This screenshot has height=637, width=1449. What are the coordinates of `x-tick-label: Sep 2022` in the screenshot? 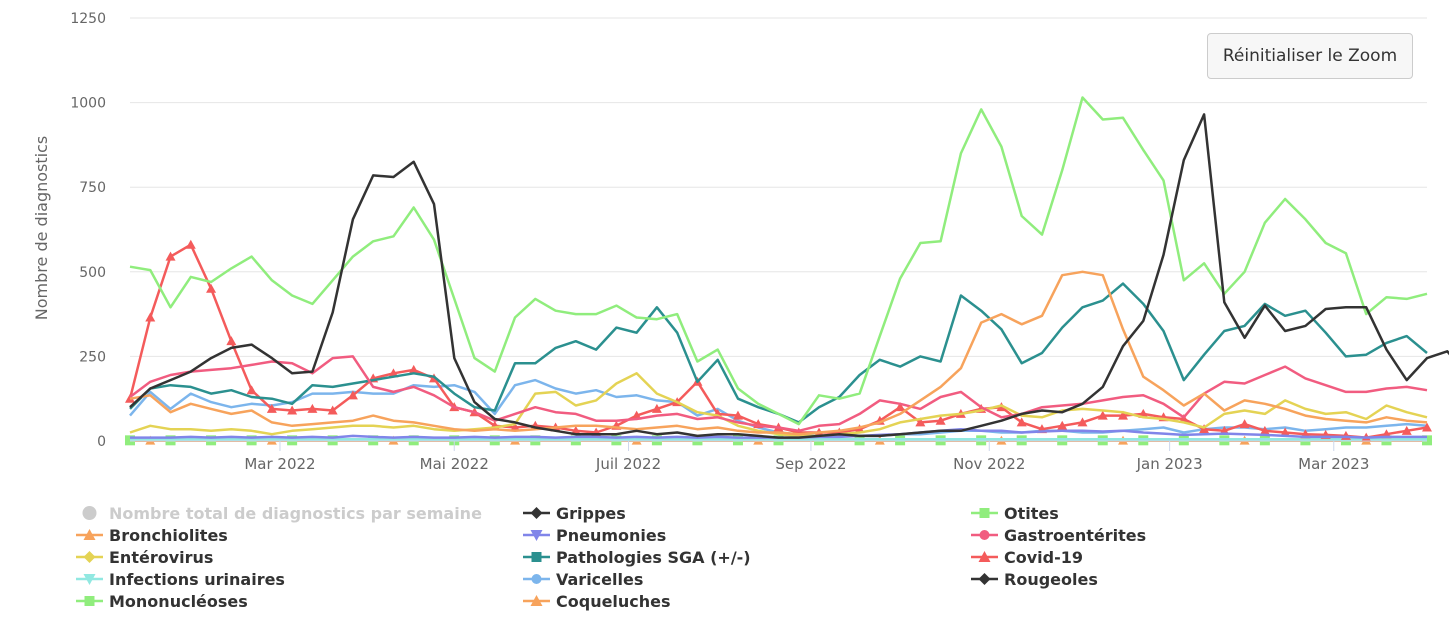 It's located at (810, 464).